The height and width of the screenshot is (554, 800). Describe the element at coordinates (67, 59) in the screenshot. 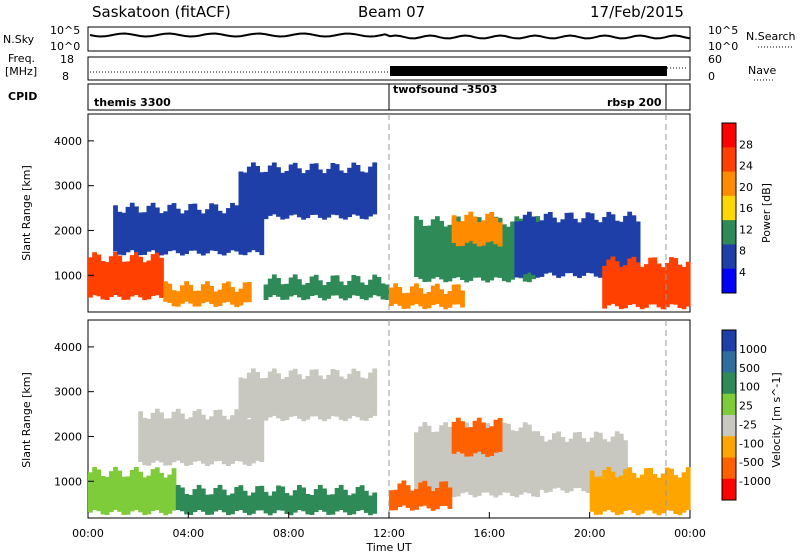

I see `freq-tick-top: 18` at that location.